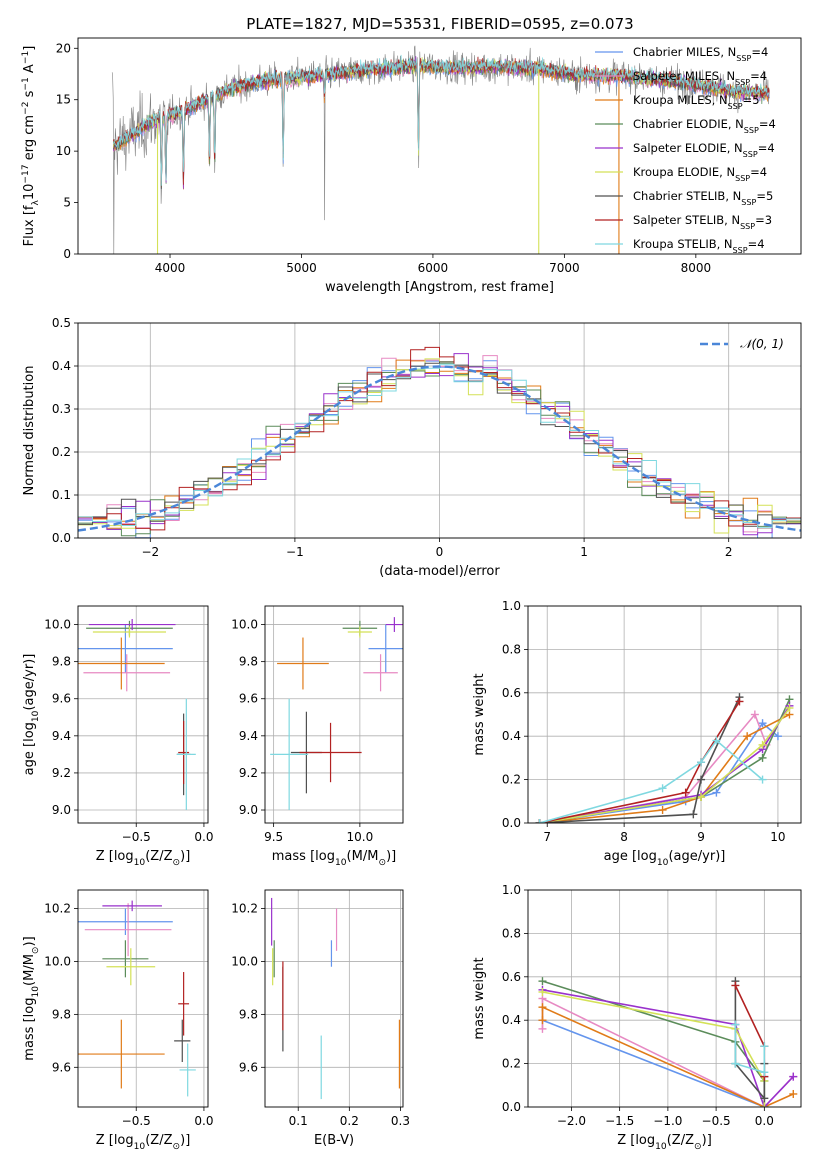 The height and width of the screenshot is (1170, 819). Describe the element at coordinates (61, 409) in the screenshot. I see `residuals-ytick-label-3: 0.3` at that location.